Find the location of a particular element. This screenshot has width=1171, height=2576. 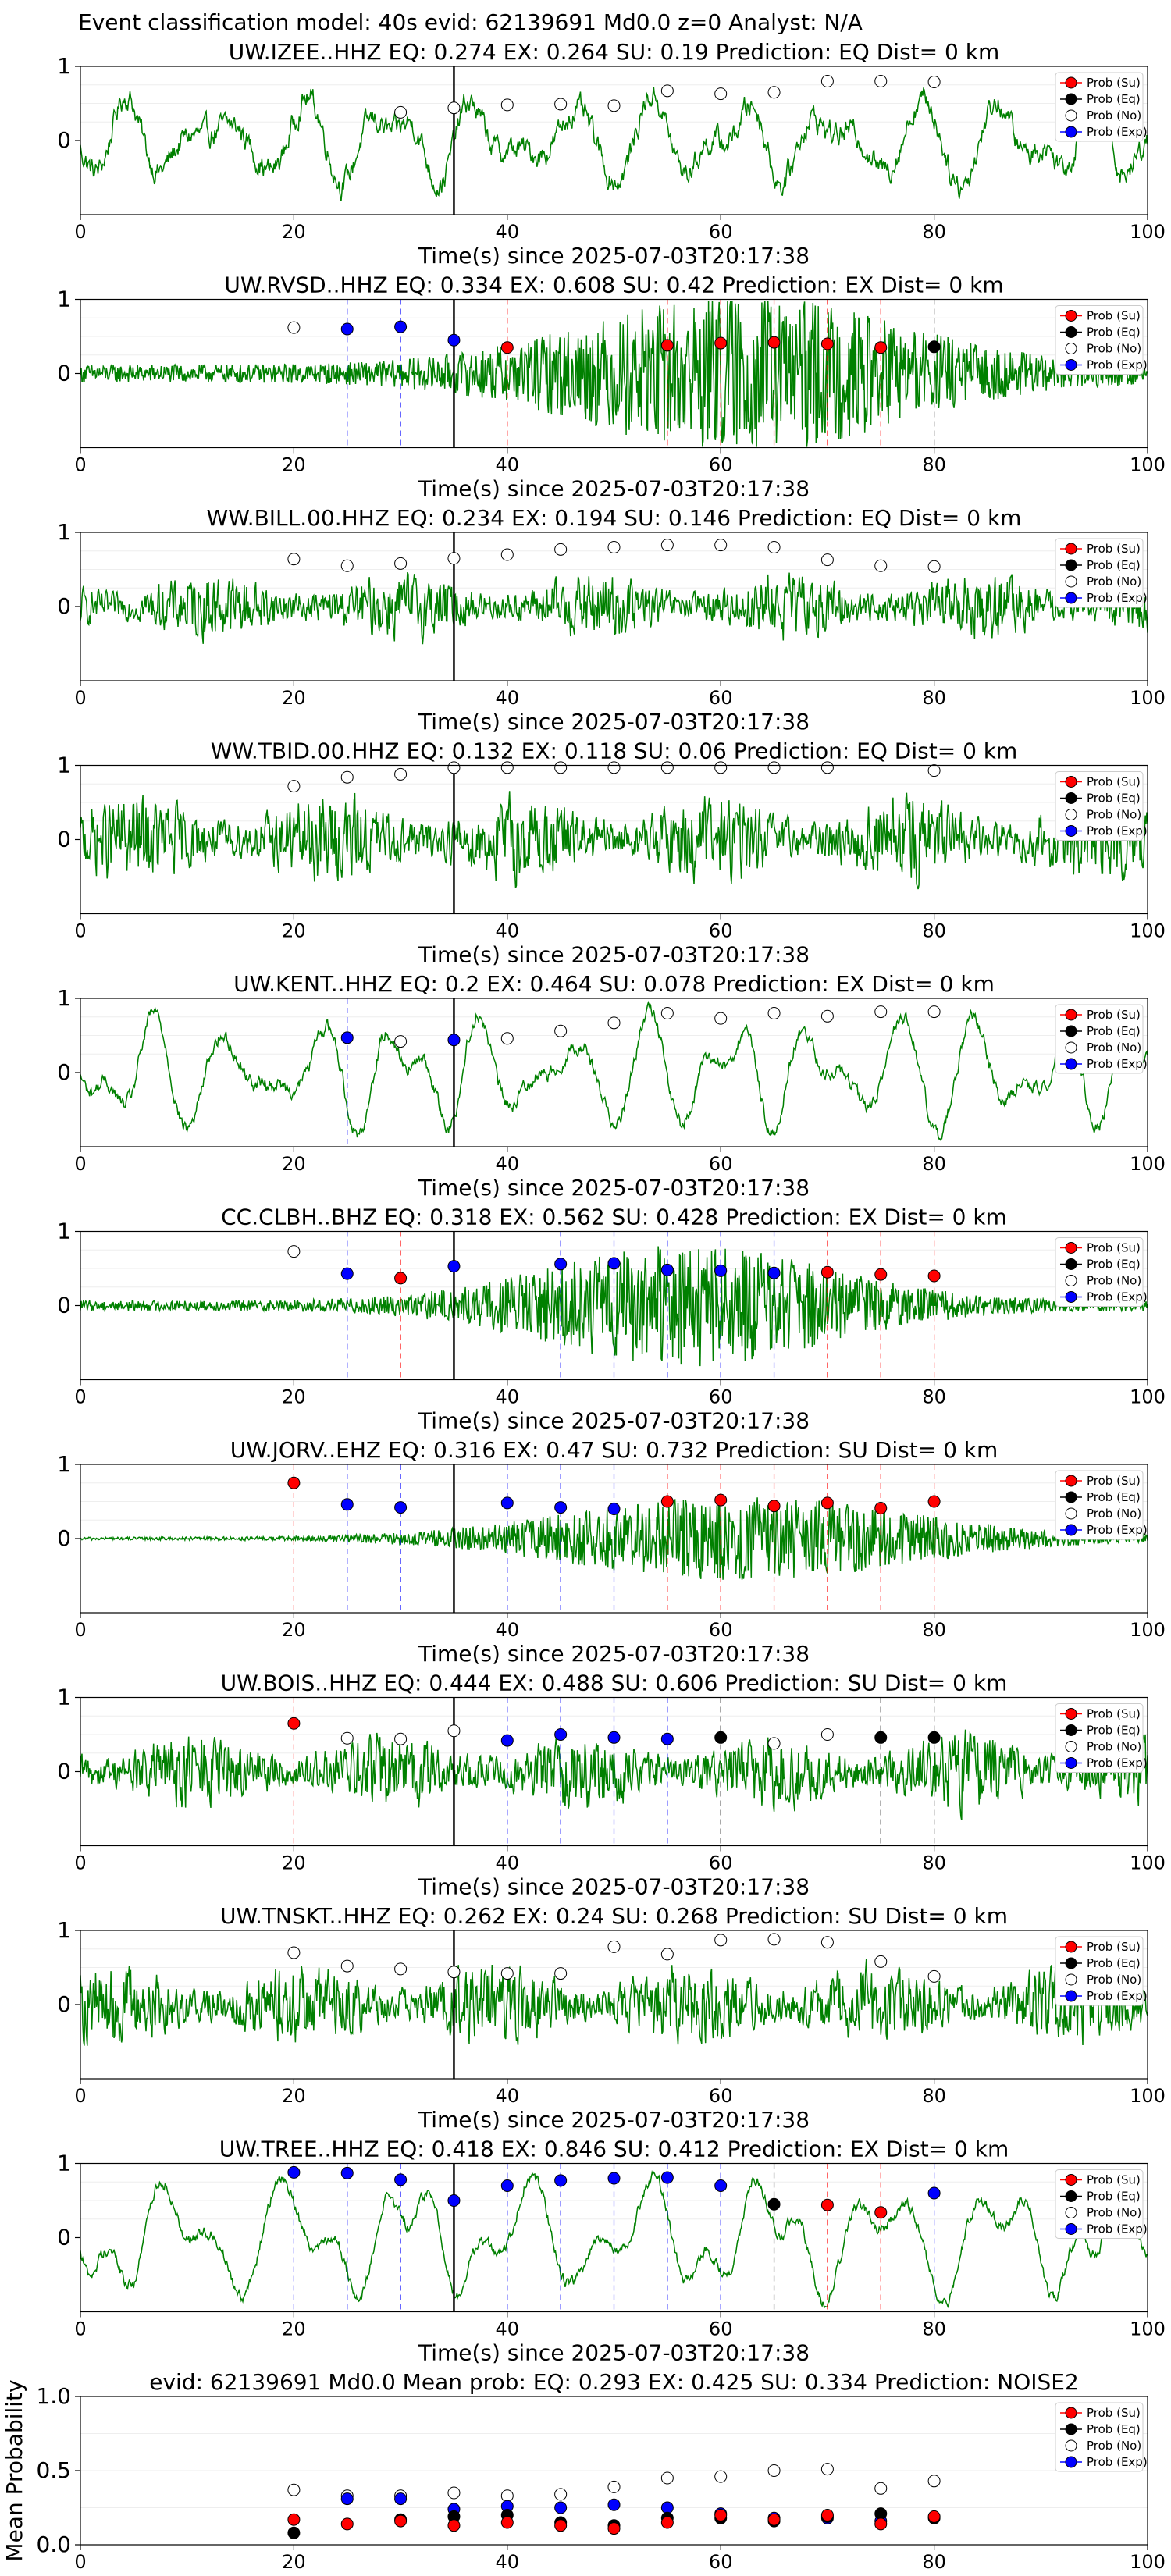

legend-label: Prob (No) is located at coordinates (1114, 2446).